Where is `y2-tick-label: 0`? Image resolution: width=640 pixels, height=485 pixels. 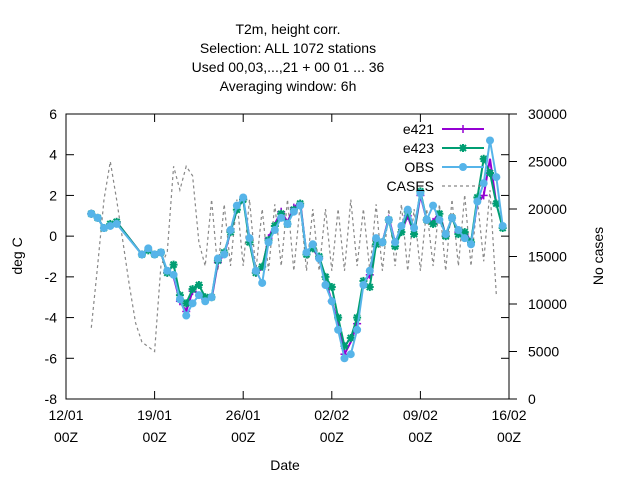
y2-tick-label: 0 is located at coordinates (532, 399).